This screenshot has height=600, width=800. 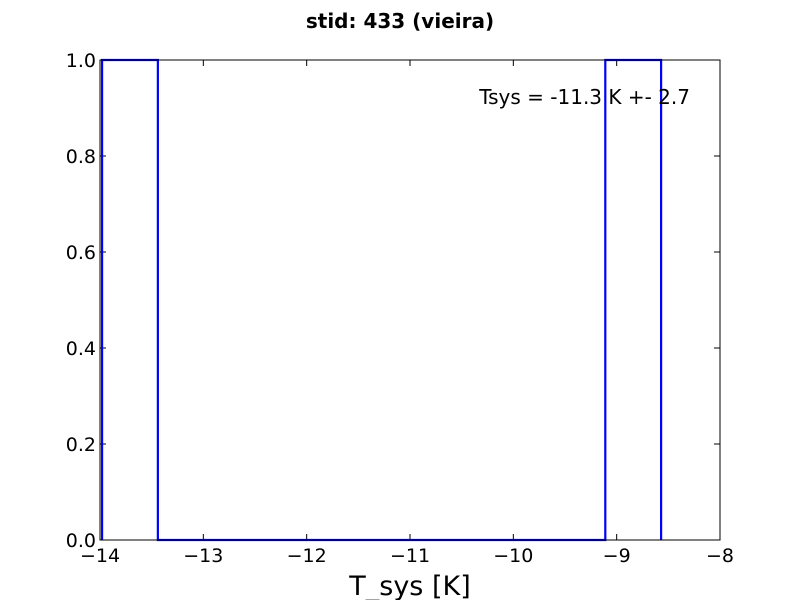 What do you see at coordinates (307, 556) in the screenshot?
I see `x-tick-label: −12` at bounding box center [307, 556].